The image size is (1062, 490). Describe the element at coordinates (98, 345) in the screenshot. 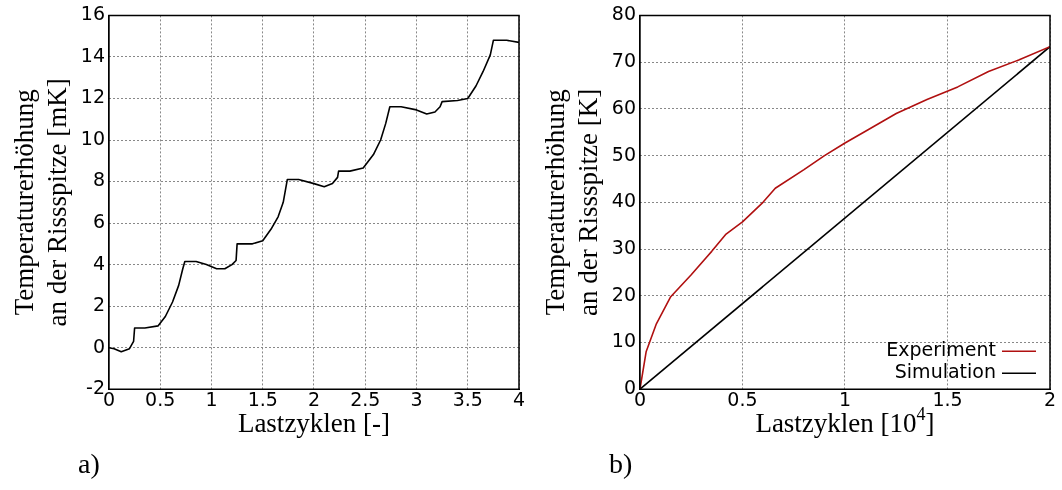

I see `y-tick-label: 0` at that location.